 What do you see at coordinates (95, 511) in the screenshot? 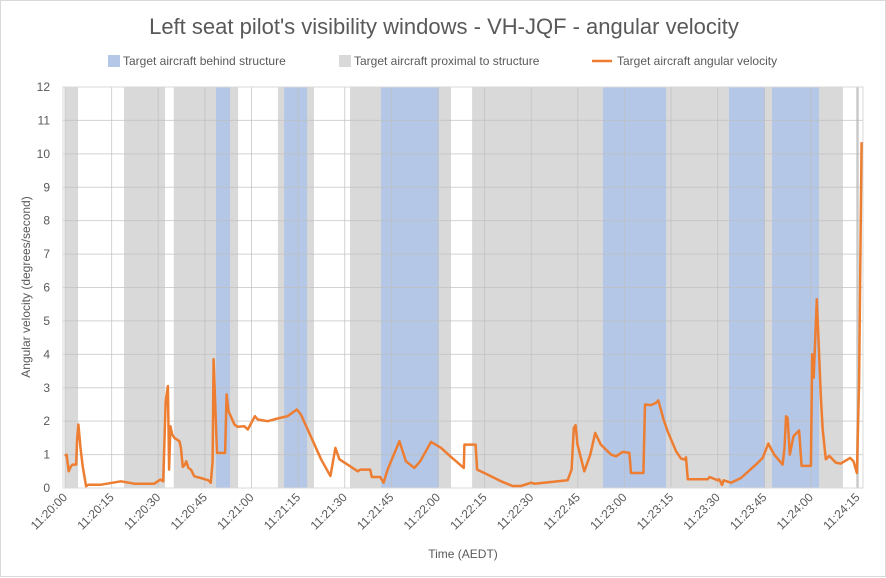
I see `x-tick-label: 11:20:15` at bounding box center [95, 511].